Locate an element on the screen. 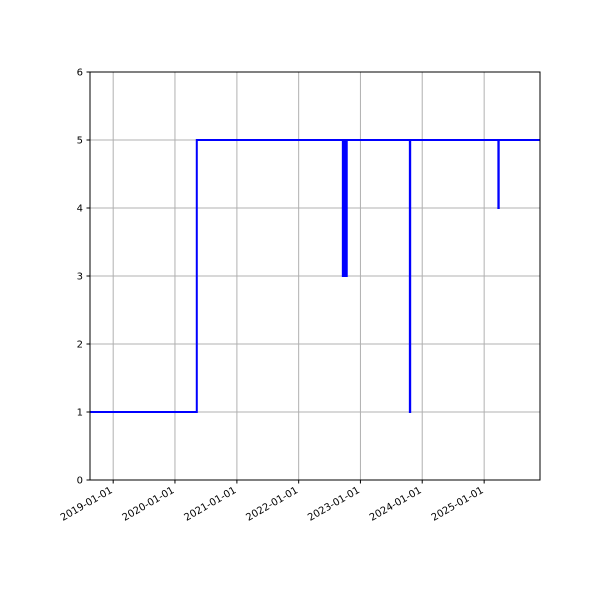  y-tick-label: 0 is located at coordinates (80, 481).